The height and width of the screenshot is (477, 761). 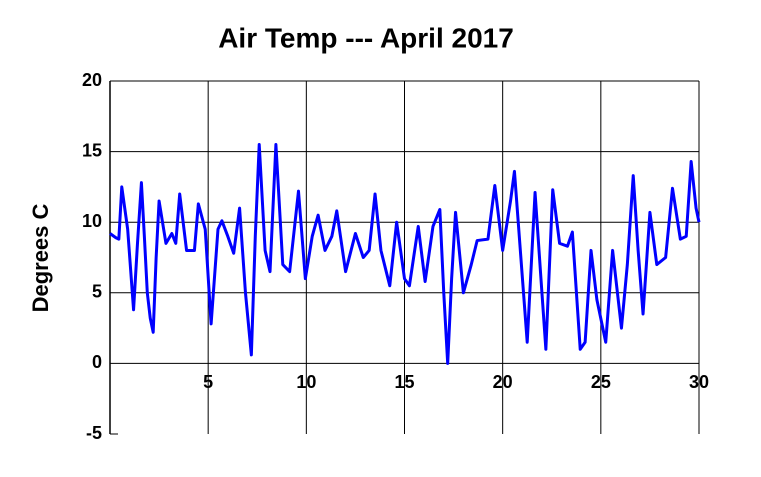 What do you see at coordinates (97, 292) in the screenshot?
I see `y-tick-label: 5` at bounding box center [97, 292].